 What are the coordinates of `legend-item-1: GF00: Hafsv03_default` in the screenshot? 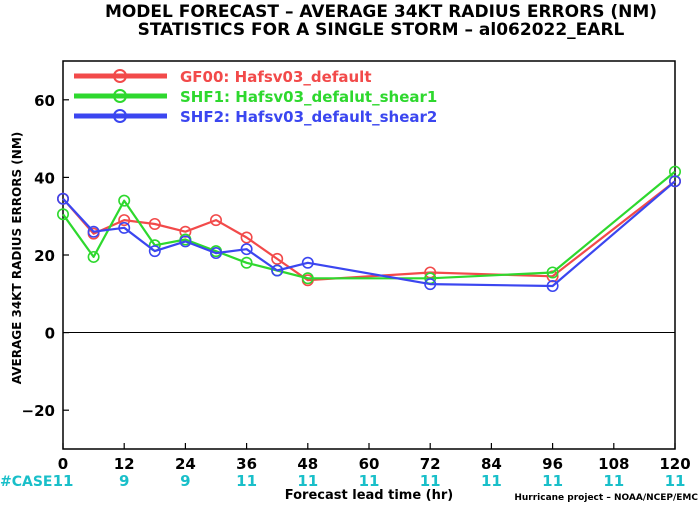 It's located at (222, 77).